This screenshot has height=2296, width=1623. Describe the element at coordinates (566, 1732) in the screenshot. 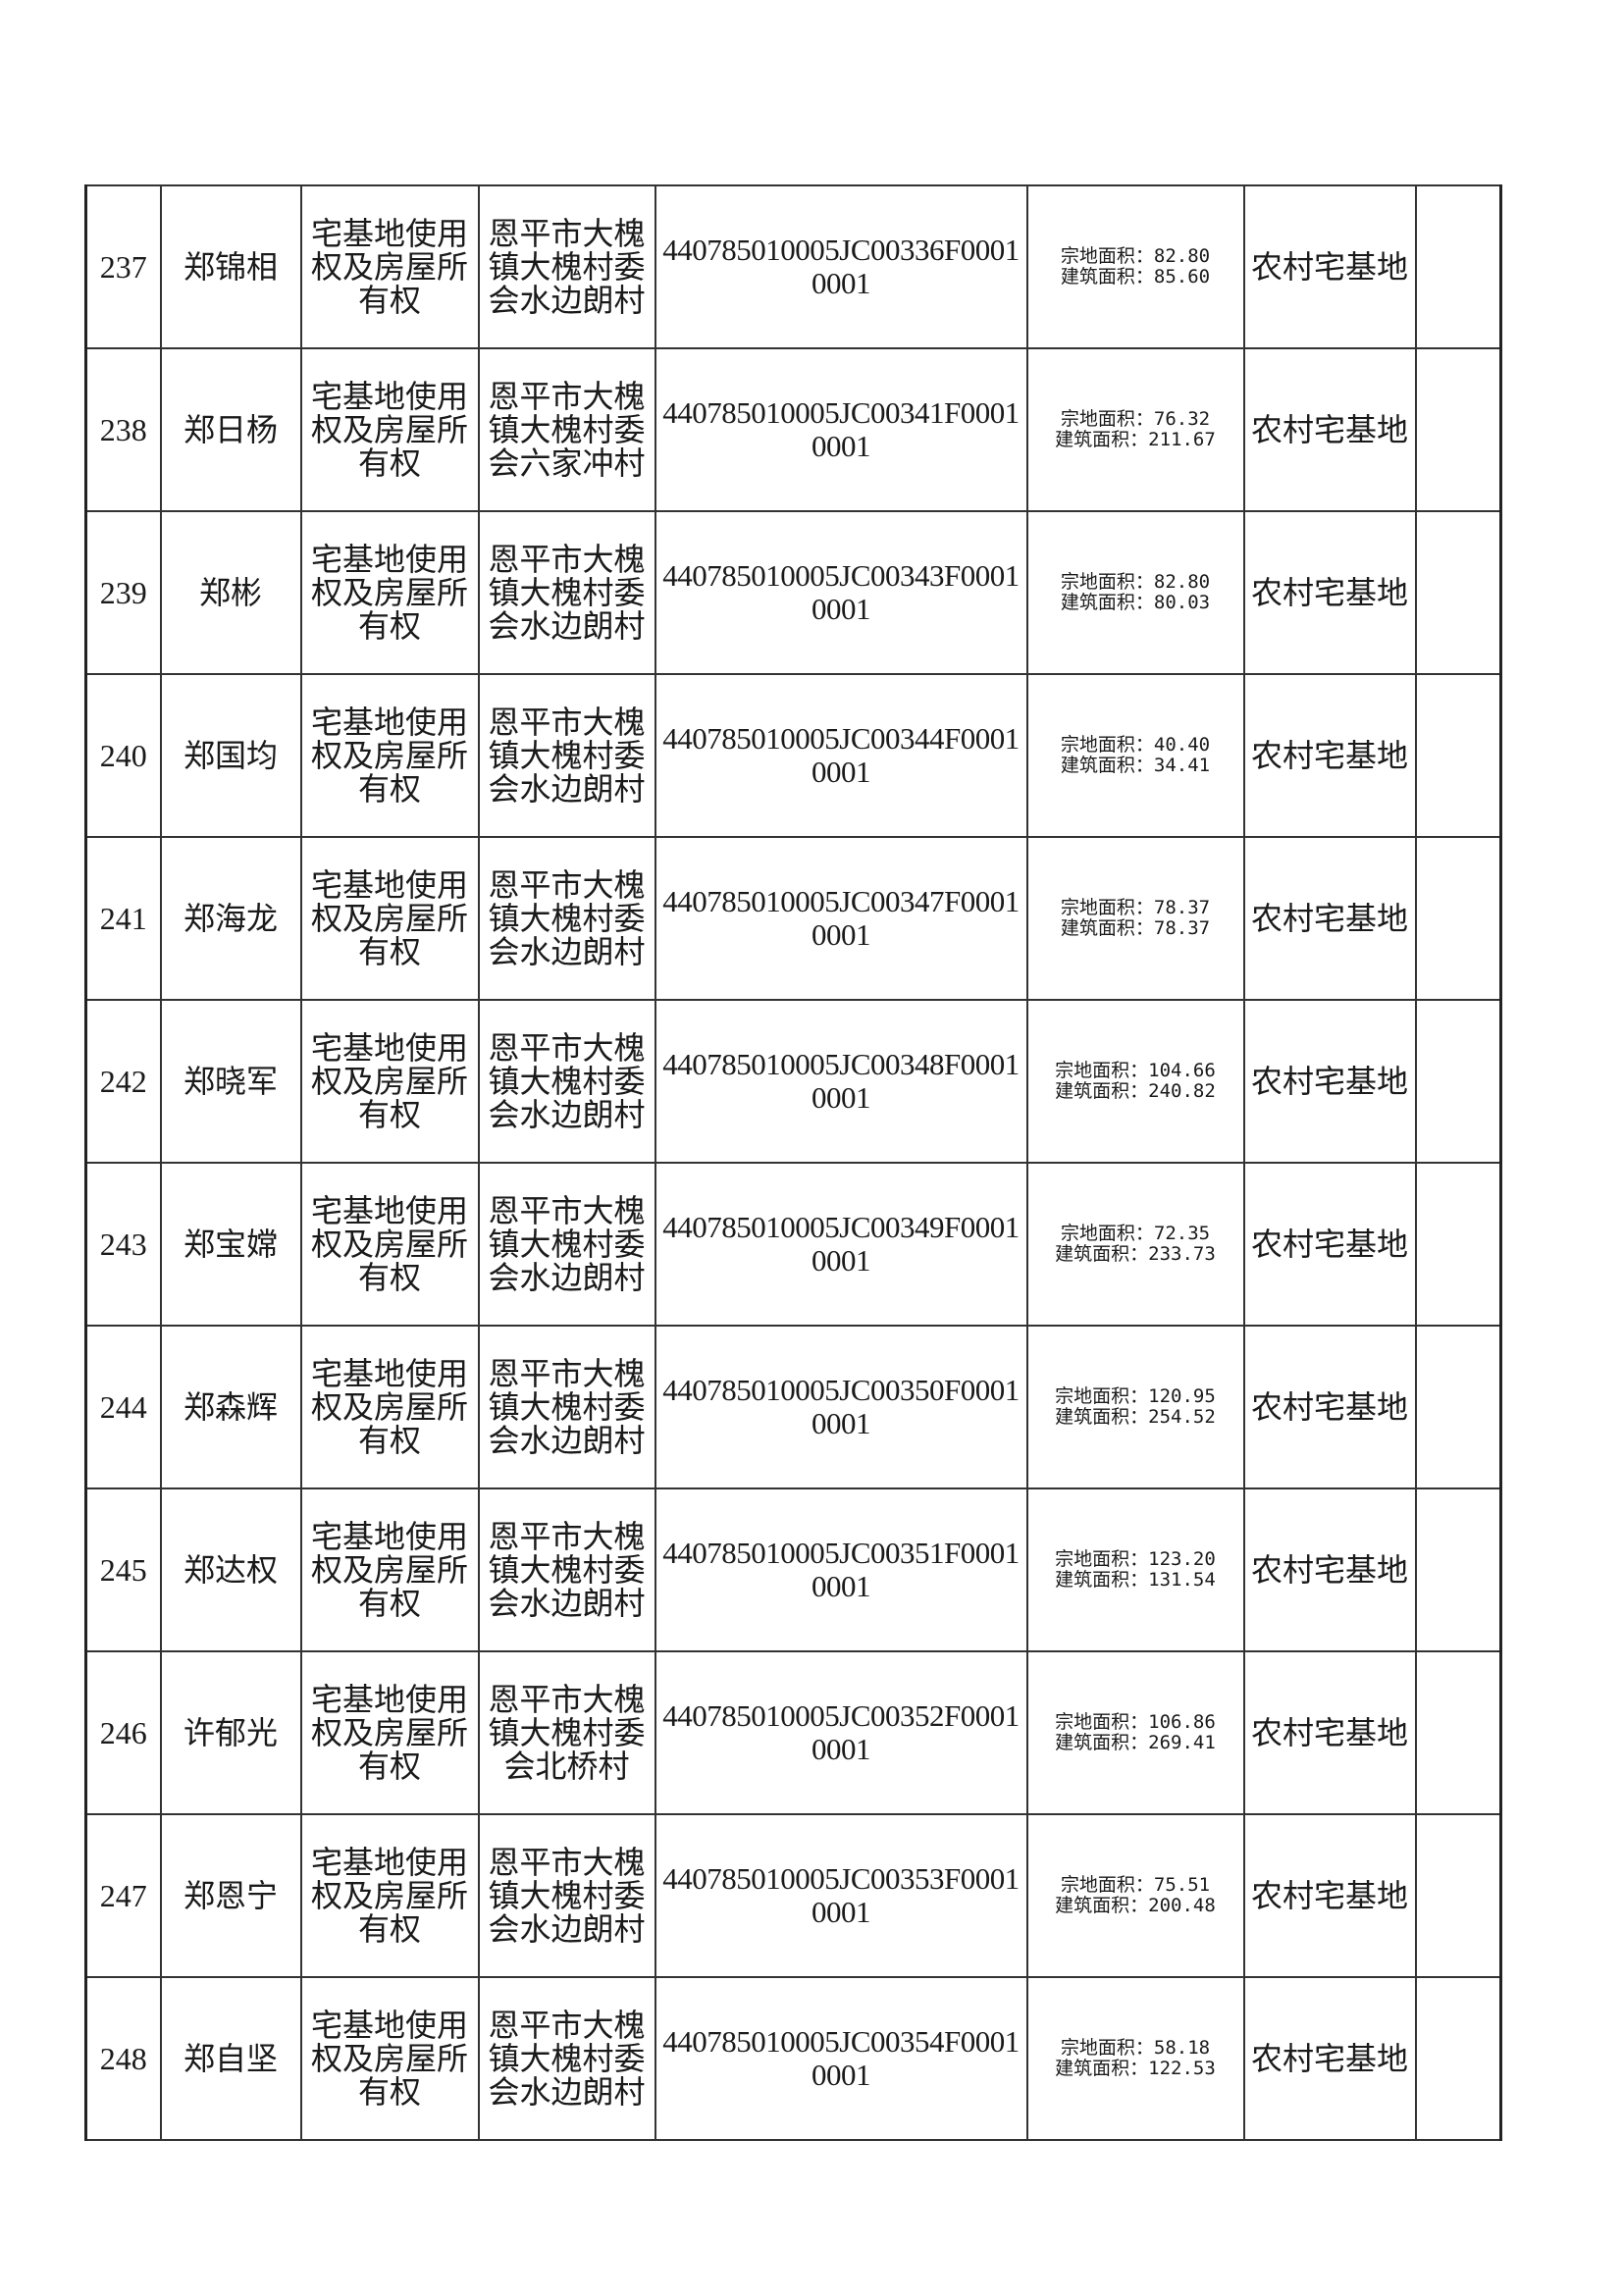

I see `location: 恩平市大槐镇大槐村委会北桥村` at that location.